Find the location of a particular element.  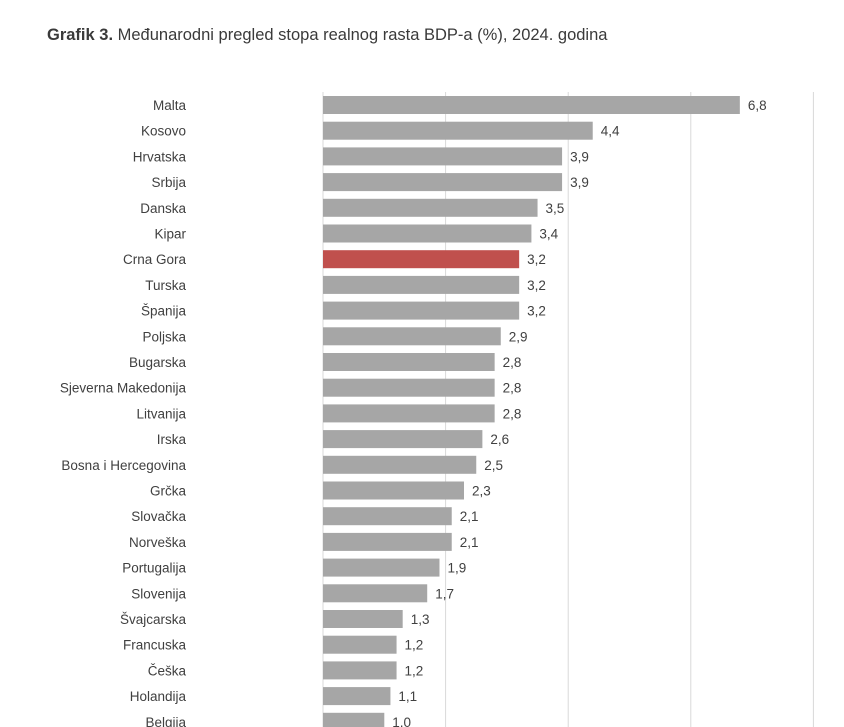

category-label: Bugarska is located at coordinates (158, 362).